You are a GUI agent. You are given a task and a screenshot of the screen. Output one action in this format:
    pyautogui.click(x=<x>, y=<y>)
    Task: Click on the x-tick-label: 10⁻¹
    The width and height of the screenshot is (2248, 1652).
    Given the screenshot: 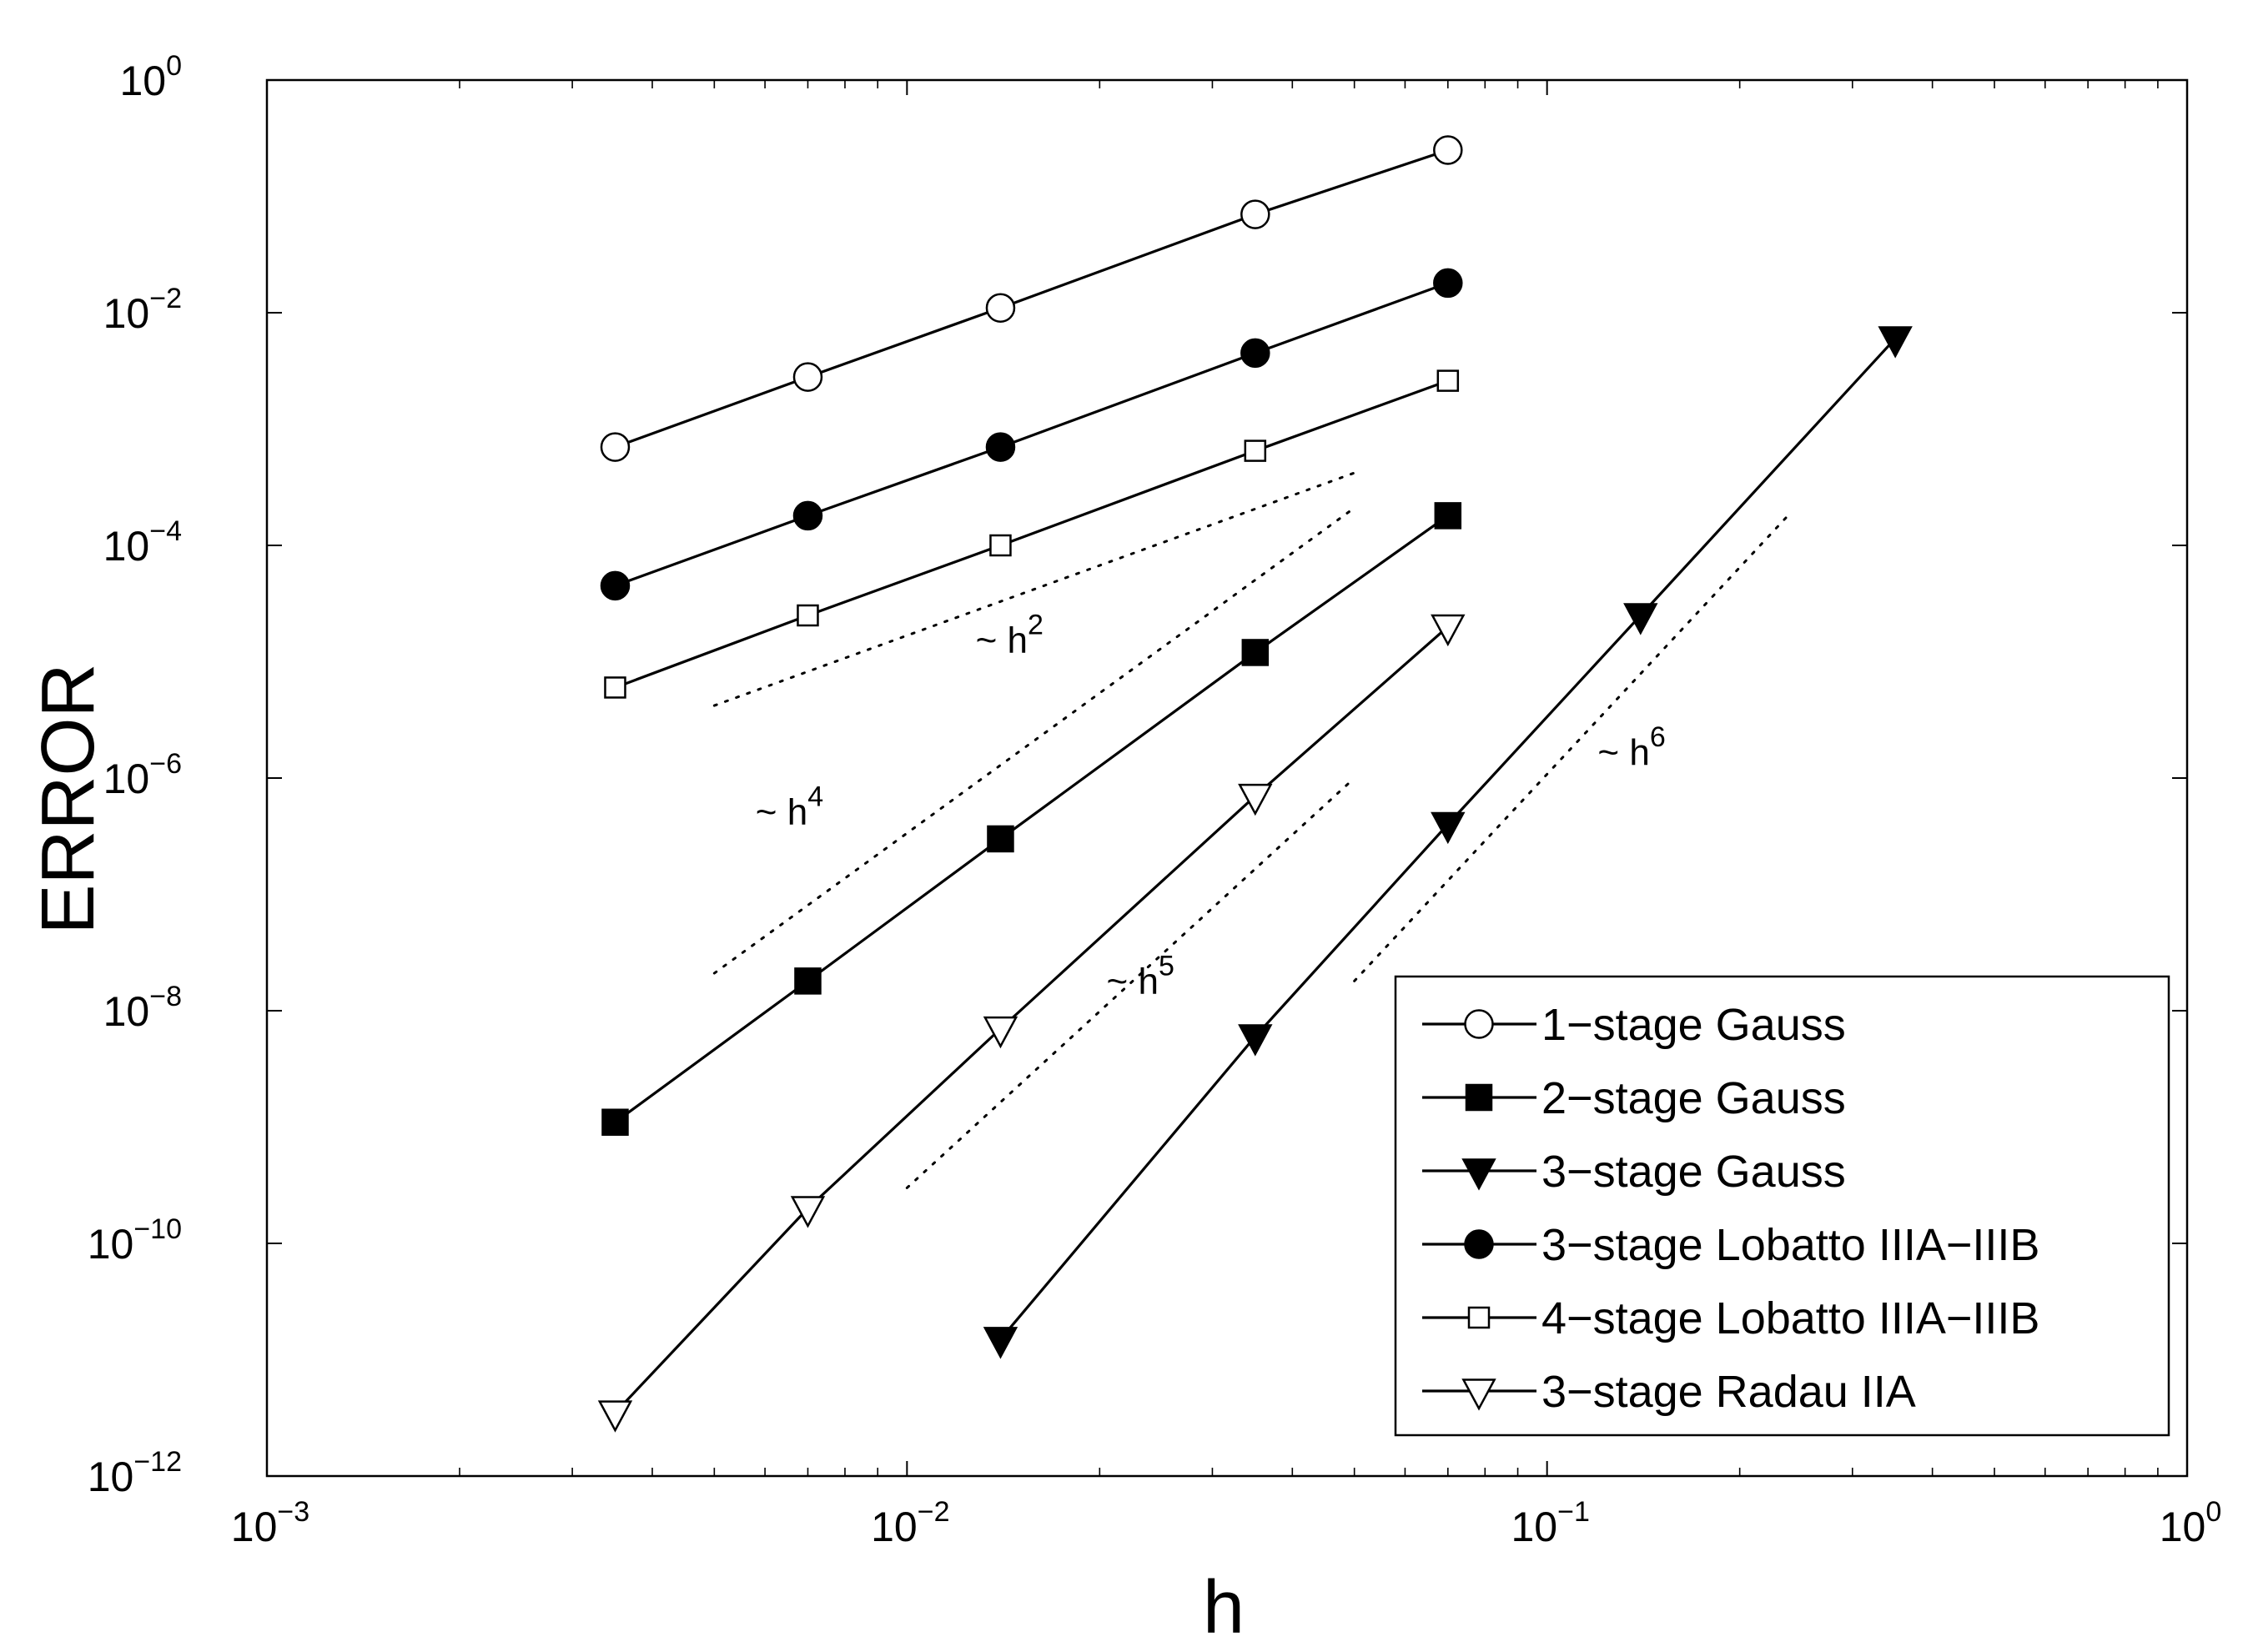 What is the action you would take?
    pyautogui.click(x=1550, y=1523)
    